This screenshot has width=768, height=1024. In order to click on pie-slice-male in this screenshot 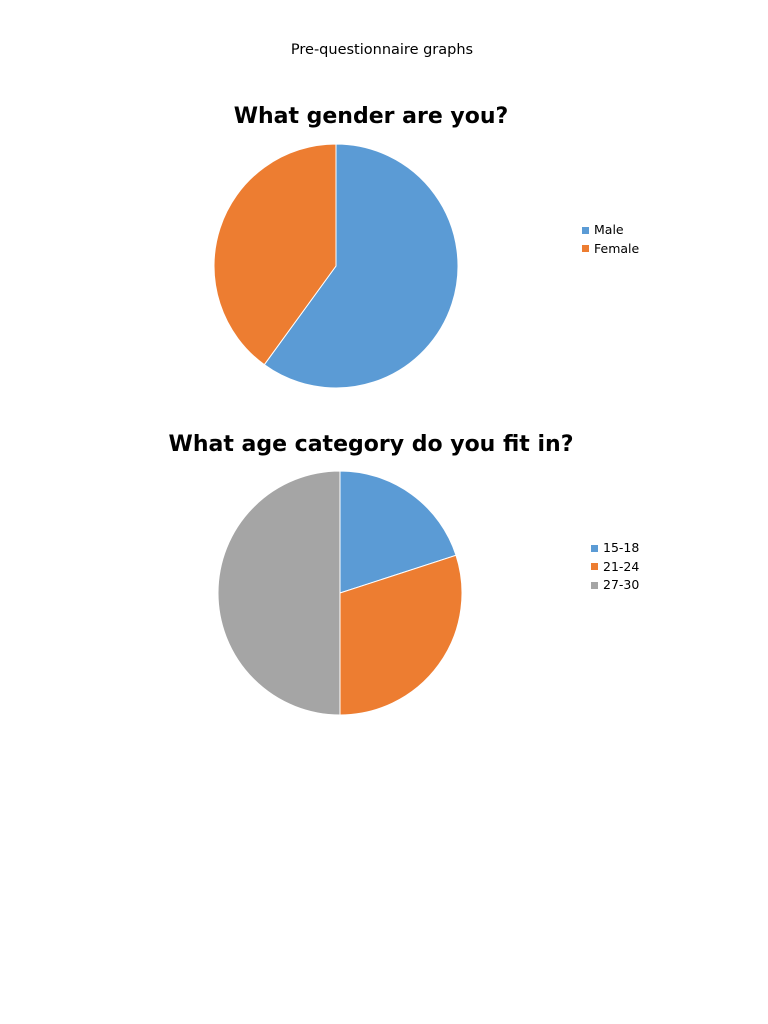, I will do `click(361, 266)`.